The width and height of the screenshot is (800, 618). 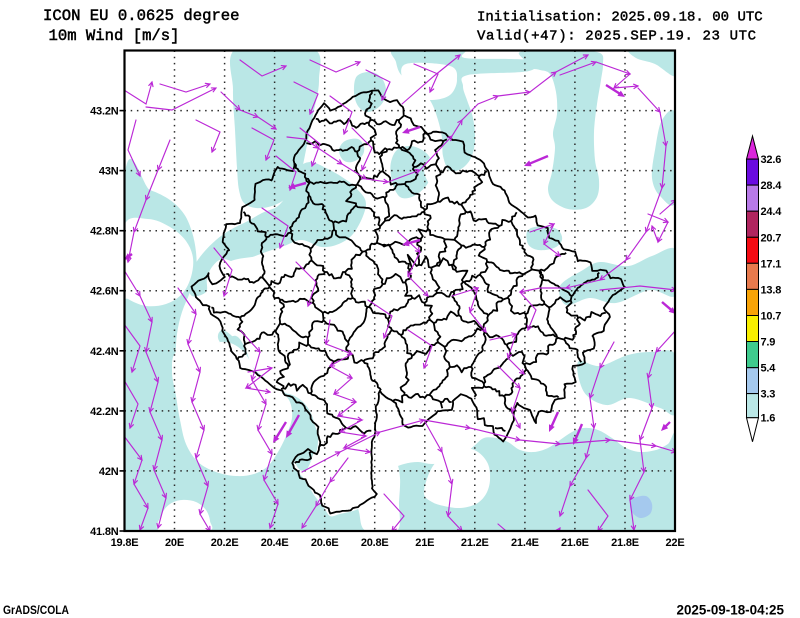 I want to click on svg-text: 20.4E, so click(x=275, y=543).